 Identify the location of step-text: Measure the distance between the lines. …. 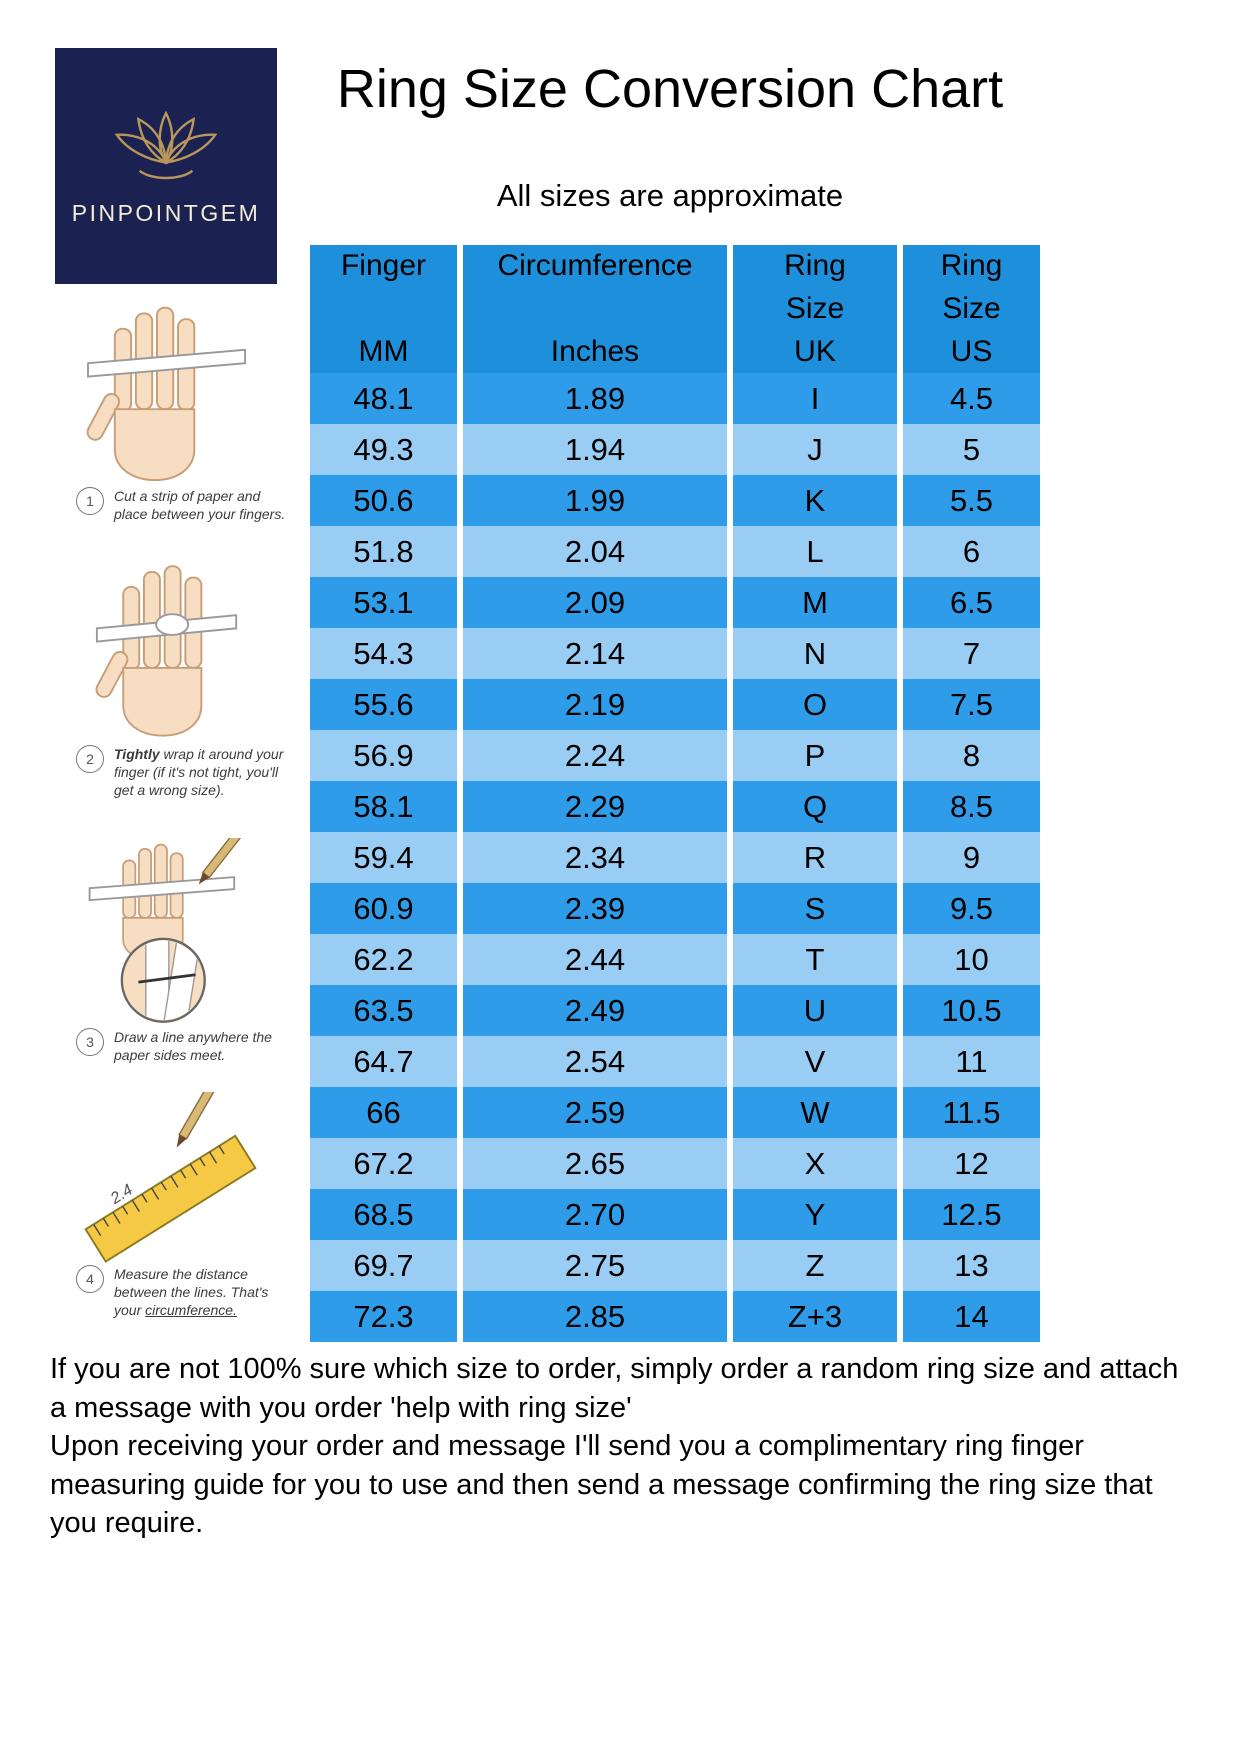
(191, 1292).